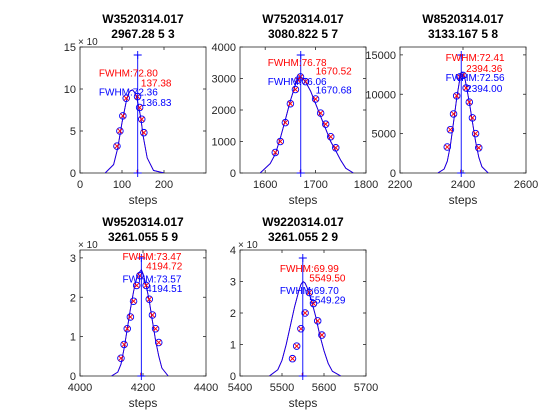 Image resolution: width=560 pixels, height=420 pixels. What do you see at coordinates (366, 388) in the screenshot?
I see `x-tick-label: 5700` at bounding box center [366, 388].